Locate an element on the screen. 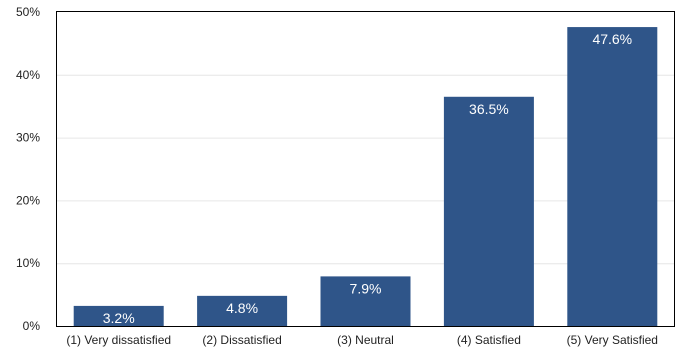  y-tick-label: 40% is located at coordinates (28, 75).